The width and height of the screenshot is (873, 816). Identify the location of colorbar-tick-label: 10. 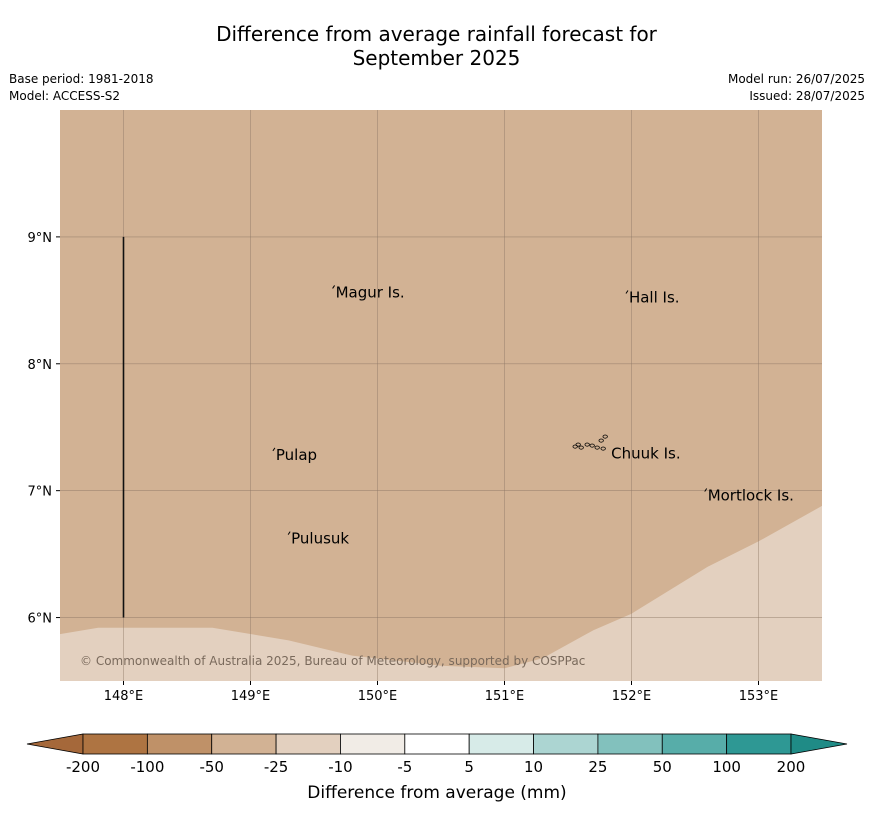
(533, 767).